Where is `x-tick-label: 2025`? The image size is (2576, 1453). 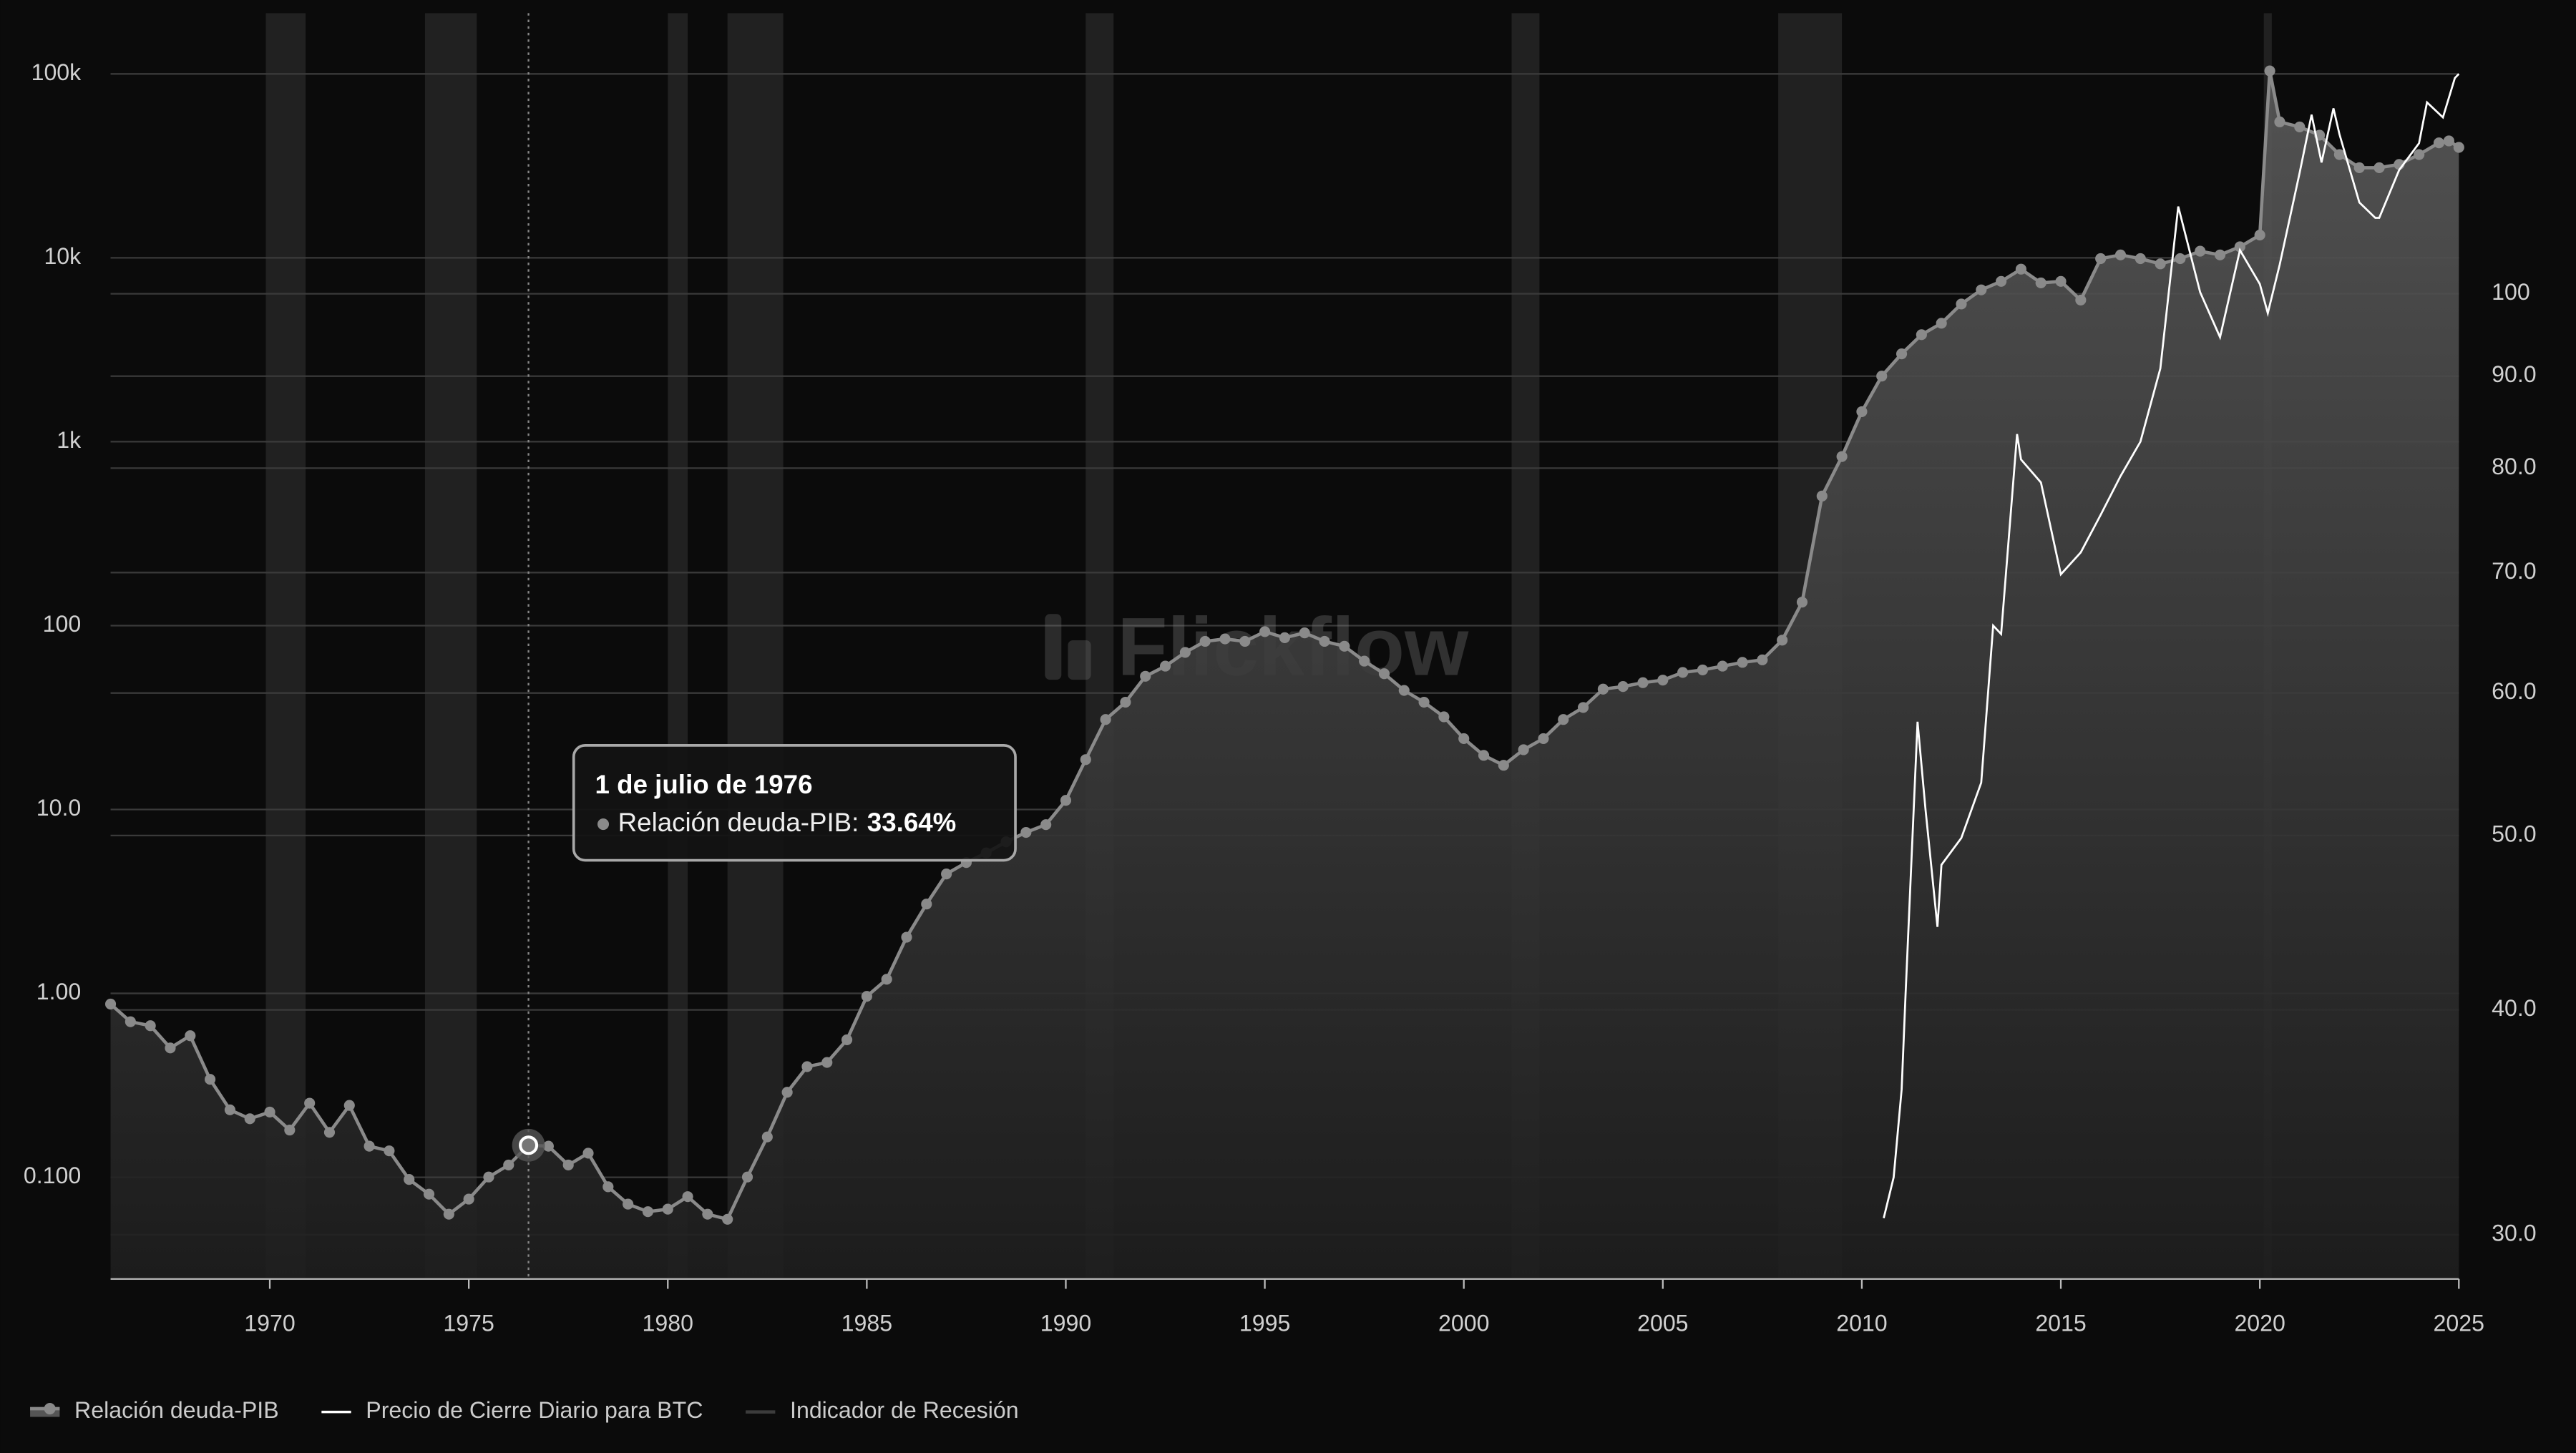
x-tick-label: 2025 is located at coordinates (2459, 1323).